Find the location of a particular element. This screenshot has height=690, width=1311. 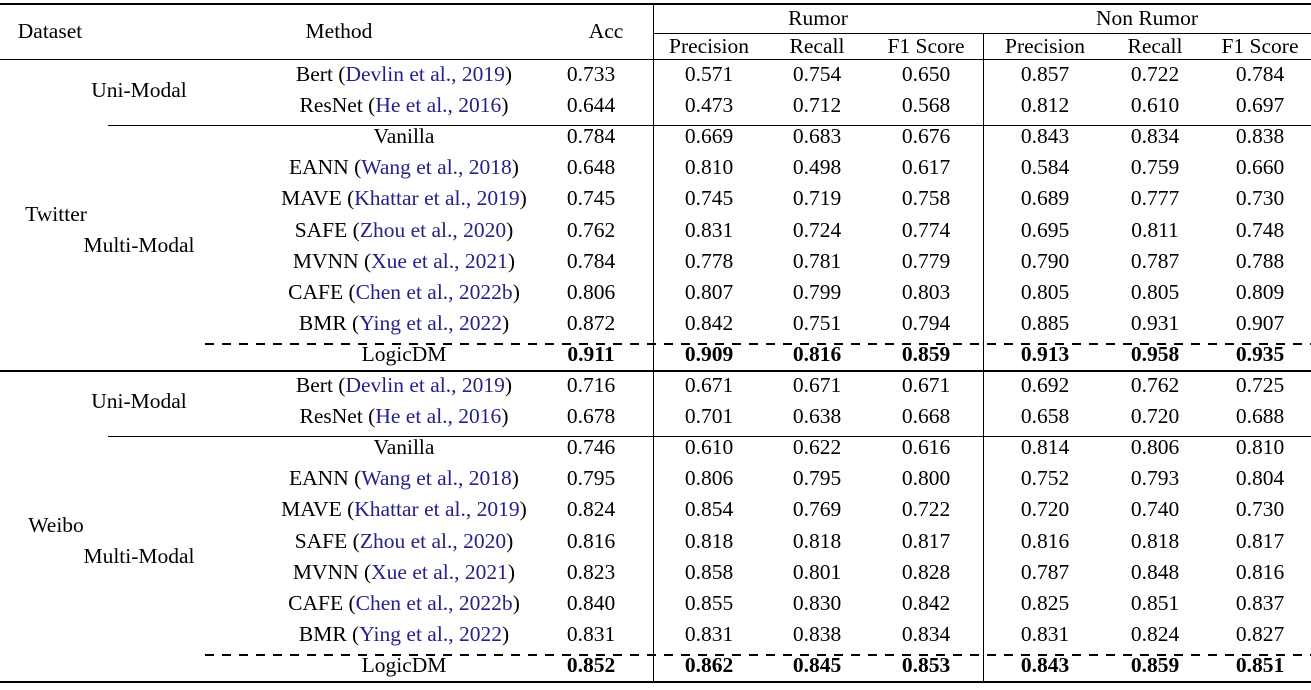

column-header-method: Method is located at coordinates (339, 30).